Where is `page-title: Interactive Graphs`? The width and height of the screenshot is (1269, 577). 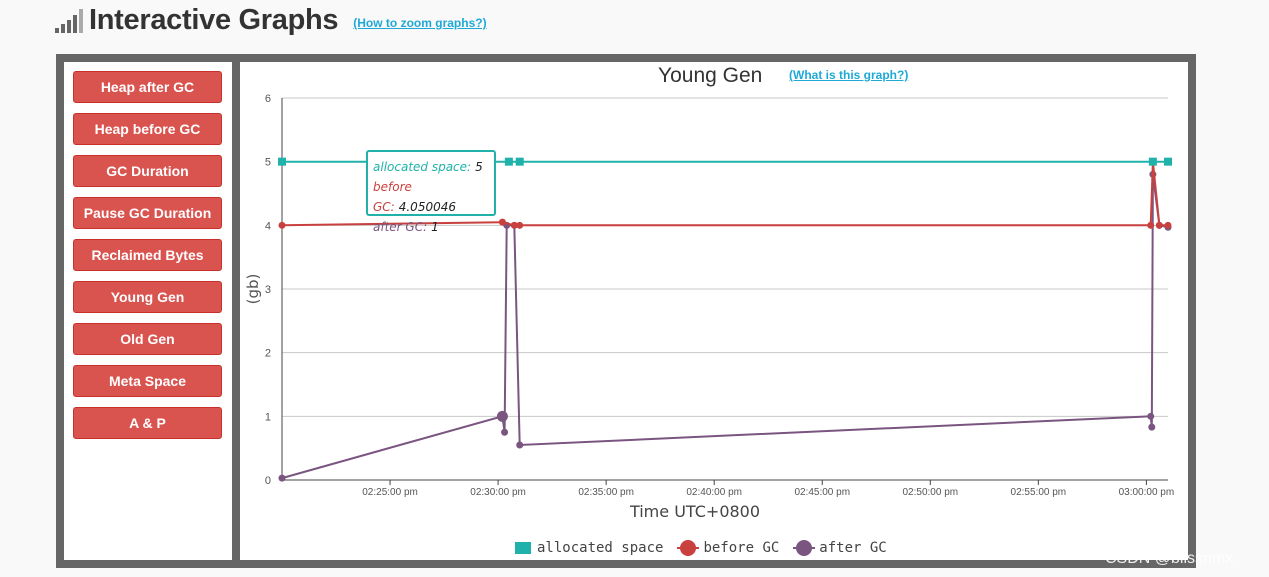 page-title: Interactive Graphs is located at coordinates (214, 19).